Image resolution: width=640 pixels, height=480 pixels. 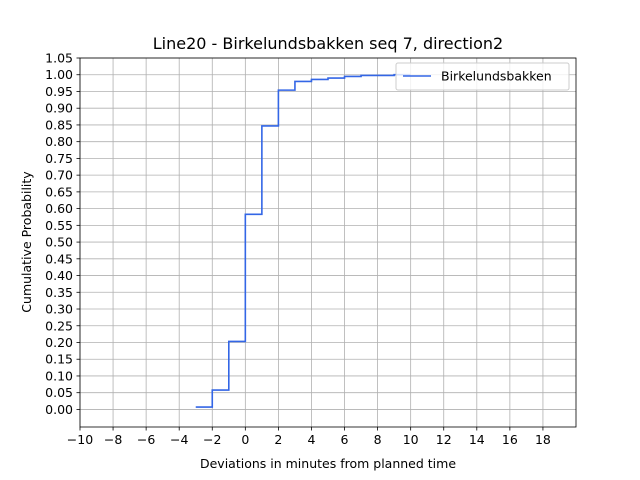 I want to click on legend-box, so click(x=482, y=76).